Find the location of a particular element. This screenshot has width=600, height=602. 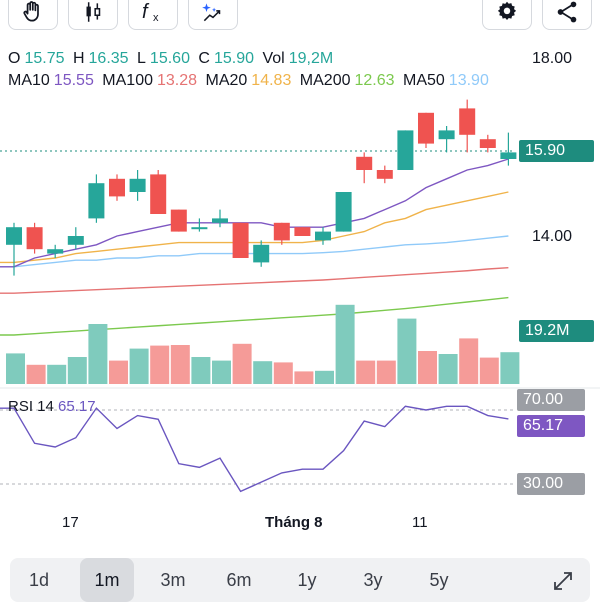

rsi-label: RSI 14 is located at coordinates (31, 406).